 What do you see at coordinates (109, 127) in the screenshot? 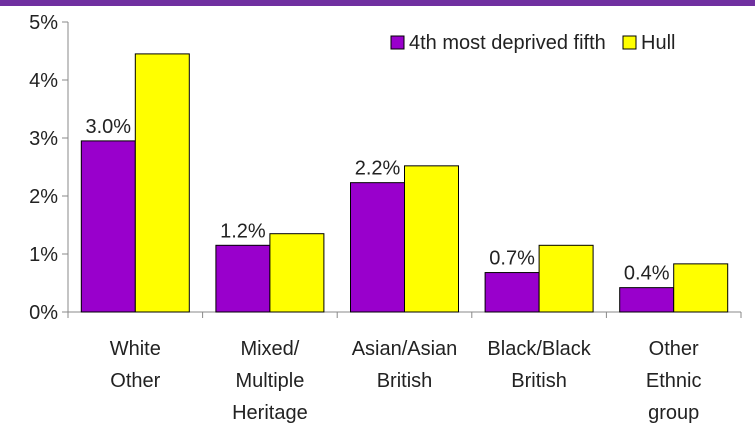
I see `data-label: 3.0%` at bounding box center [109, 127].